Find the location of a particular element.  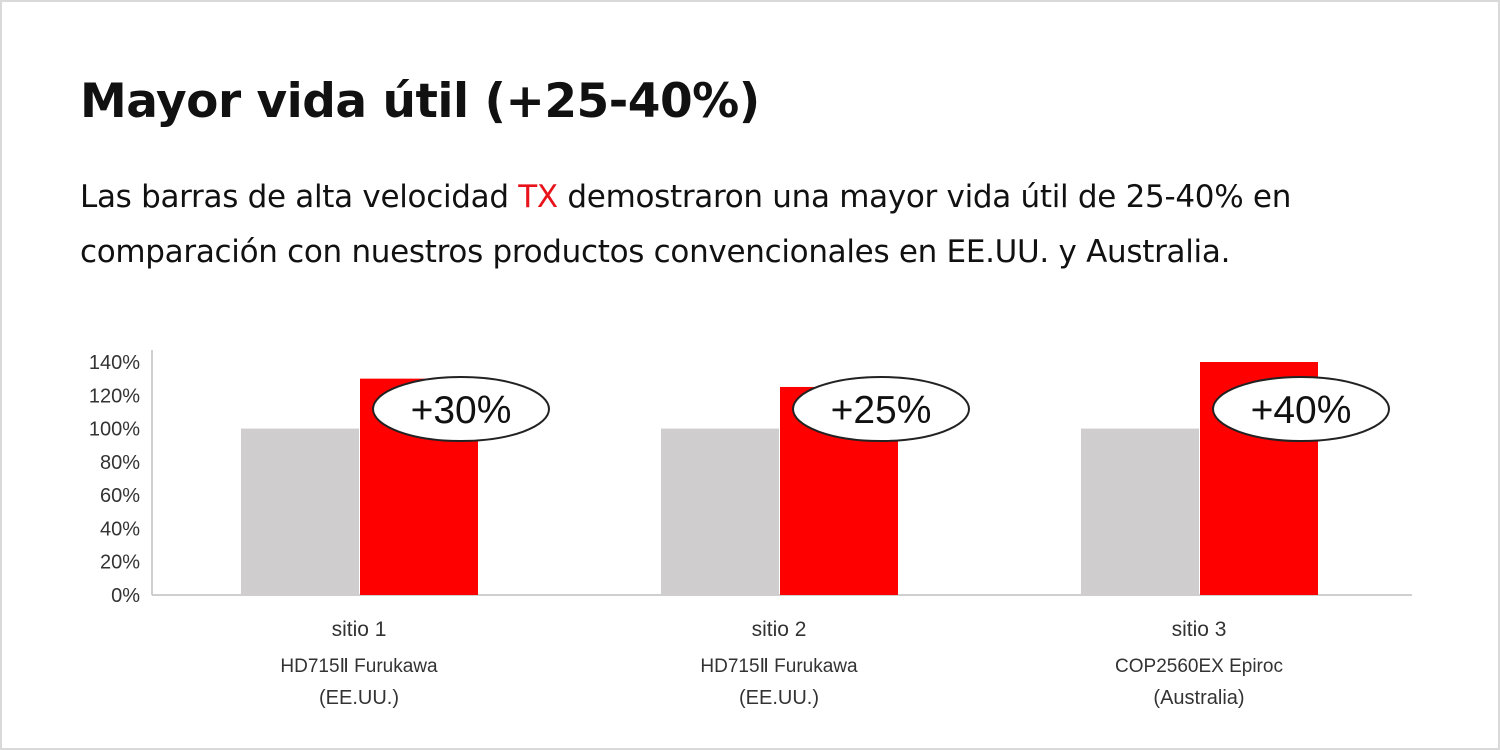

increase-label: +30% is located at coordinates (461, 410).